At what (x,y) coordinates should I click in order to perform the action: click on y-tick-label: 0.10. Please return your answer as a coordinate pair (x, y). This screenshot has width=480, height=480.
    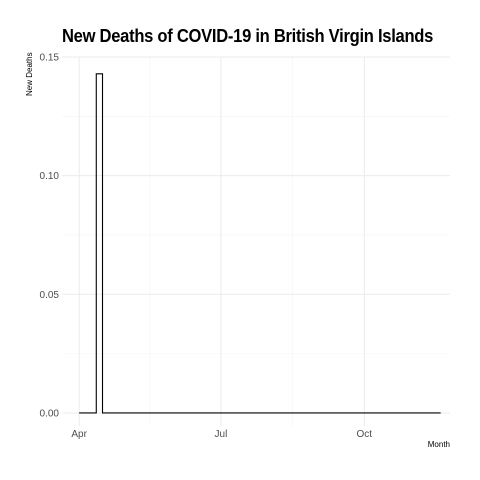
    Looking at the image, I should click on (50, 176).